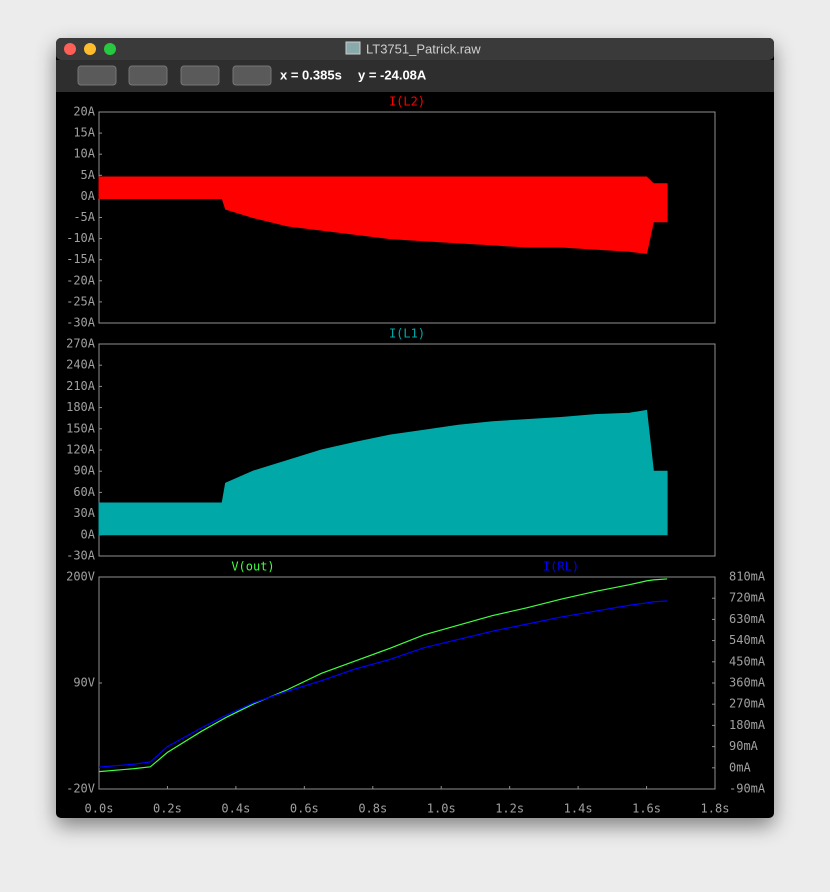  I want to click on y-tick-label: 20A, so click(84, 112).